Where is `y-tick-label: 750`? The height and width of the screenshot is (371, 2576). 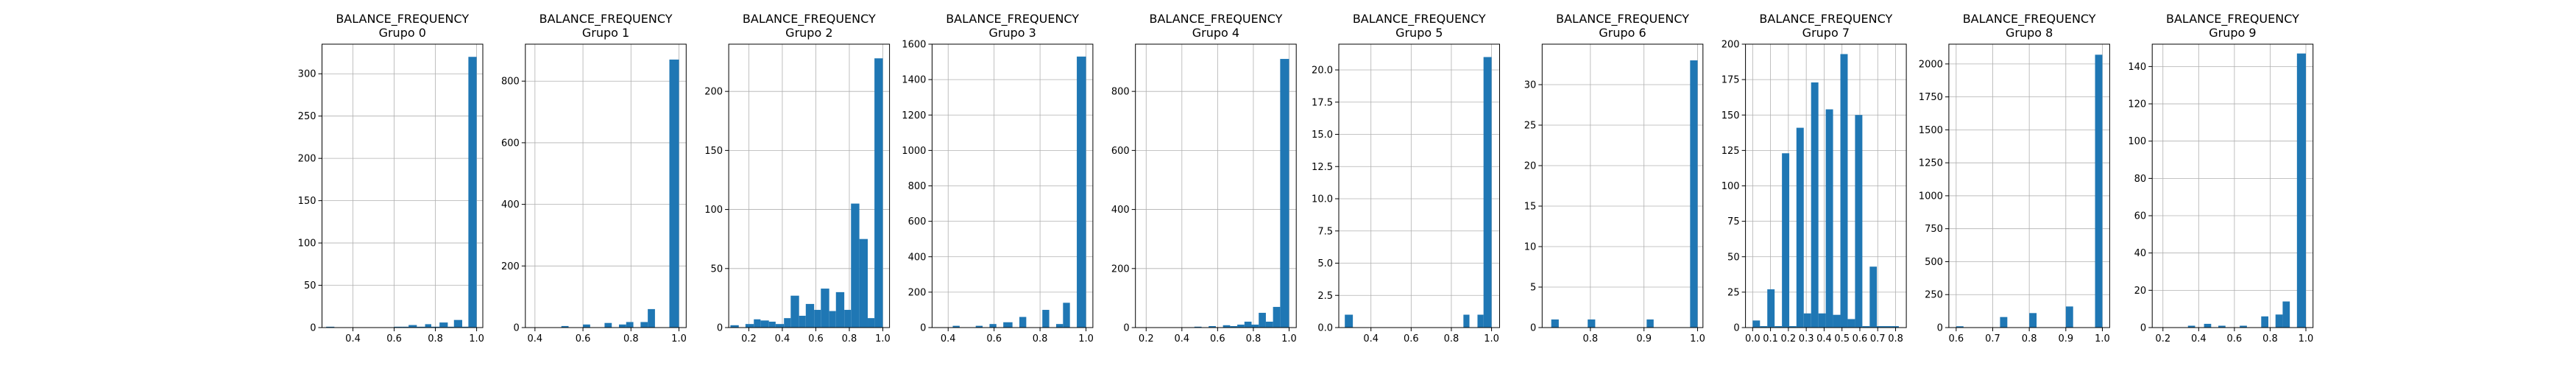
y-tick-label: 750 is located at coordinates (1934, 229).